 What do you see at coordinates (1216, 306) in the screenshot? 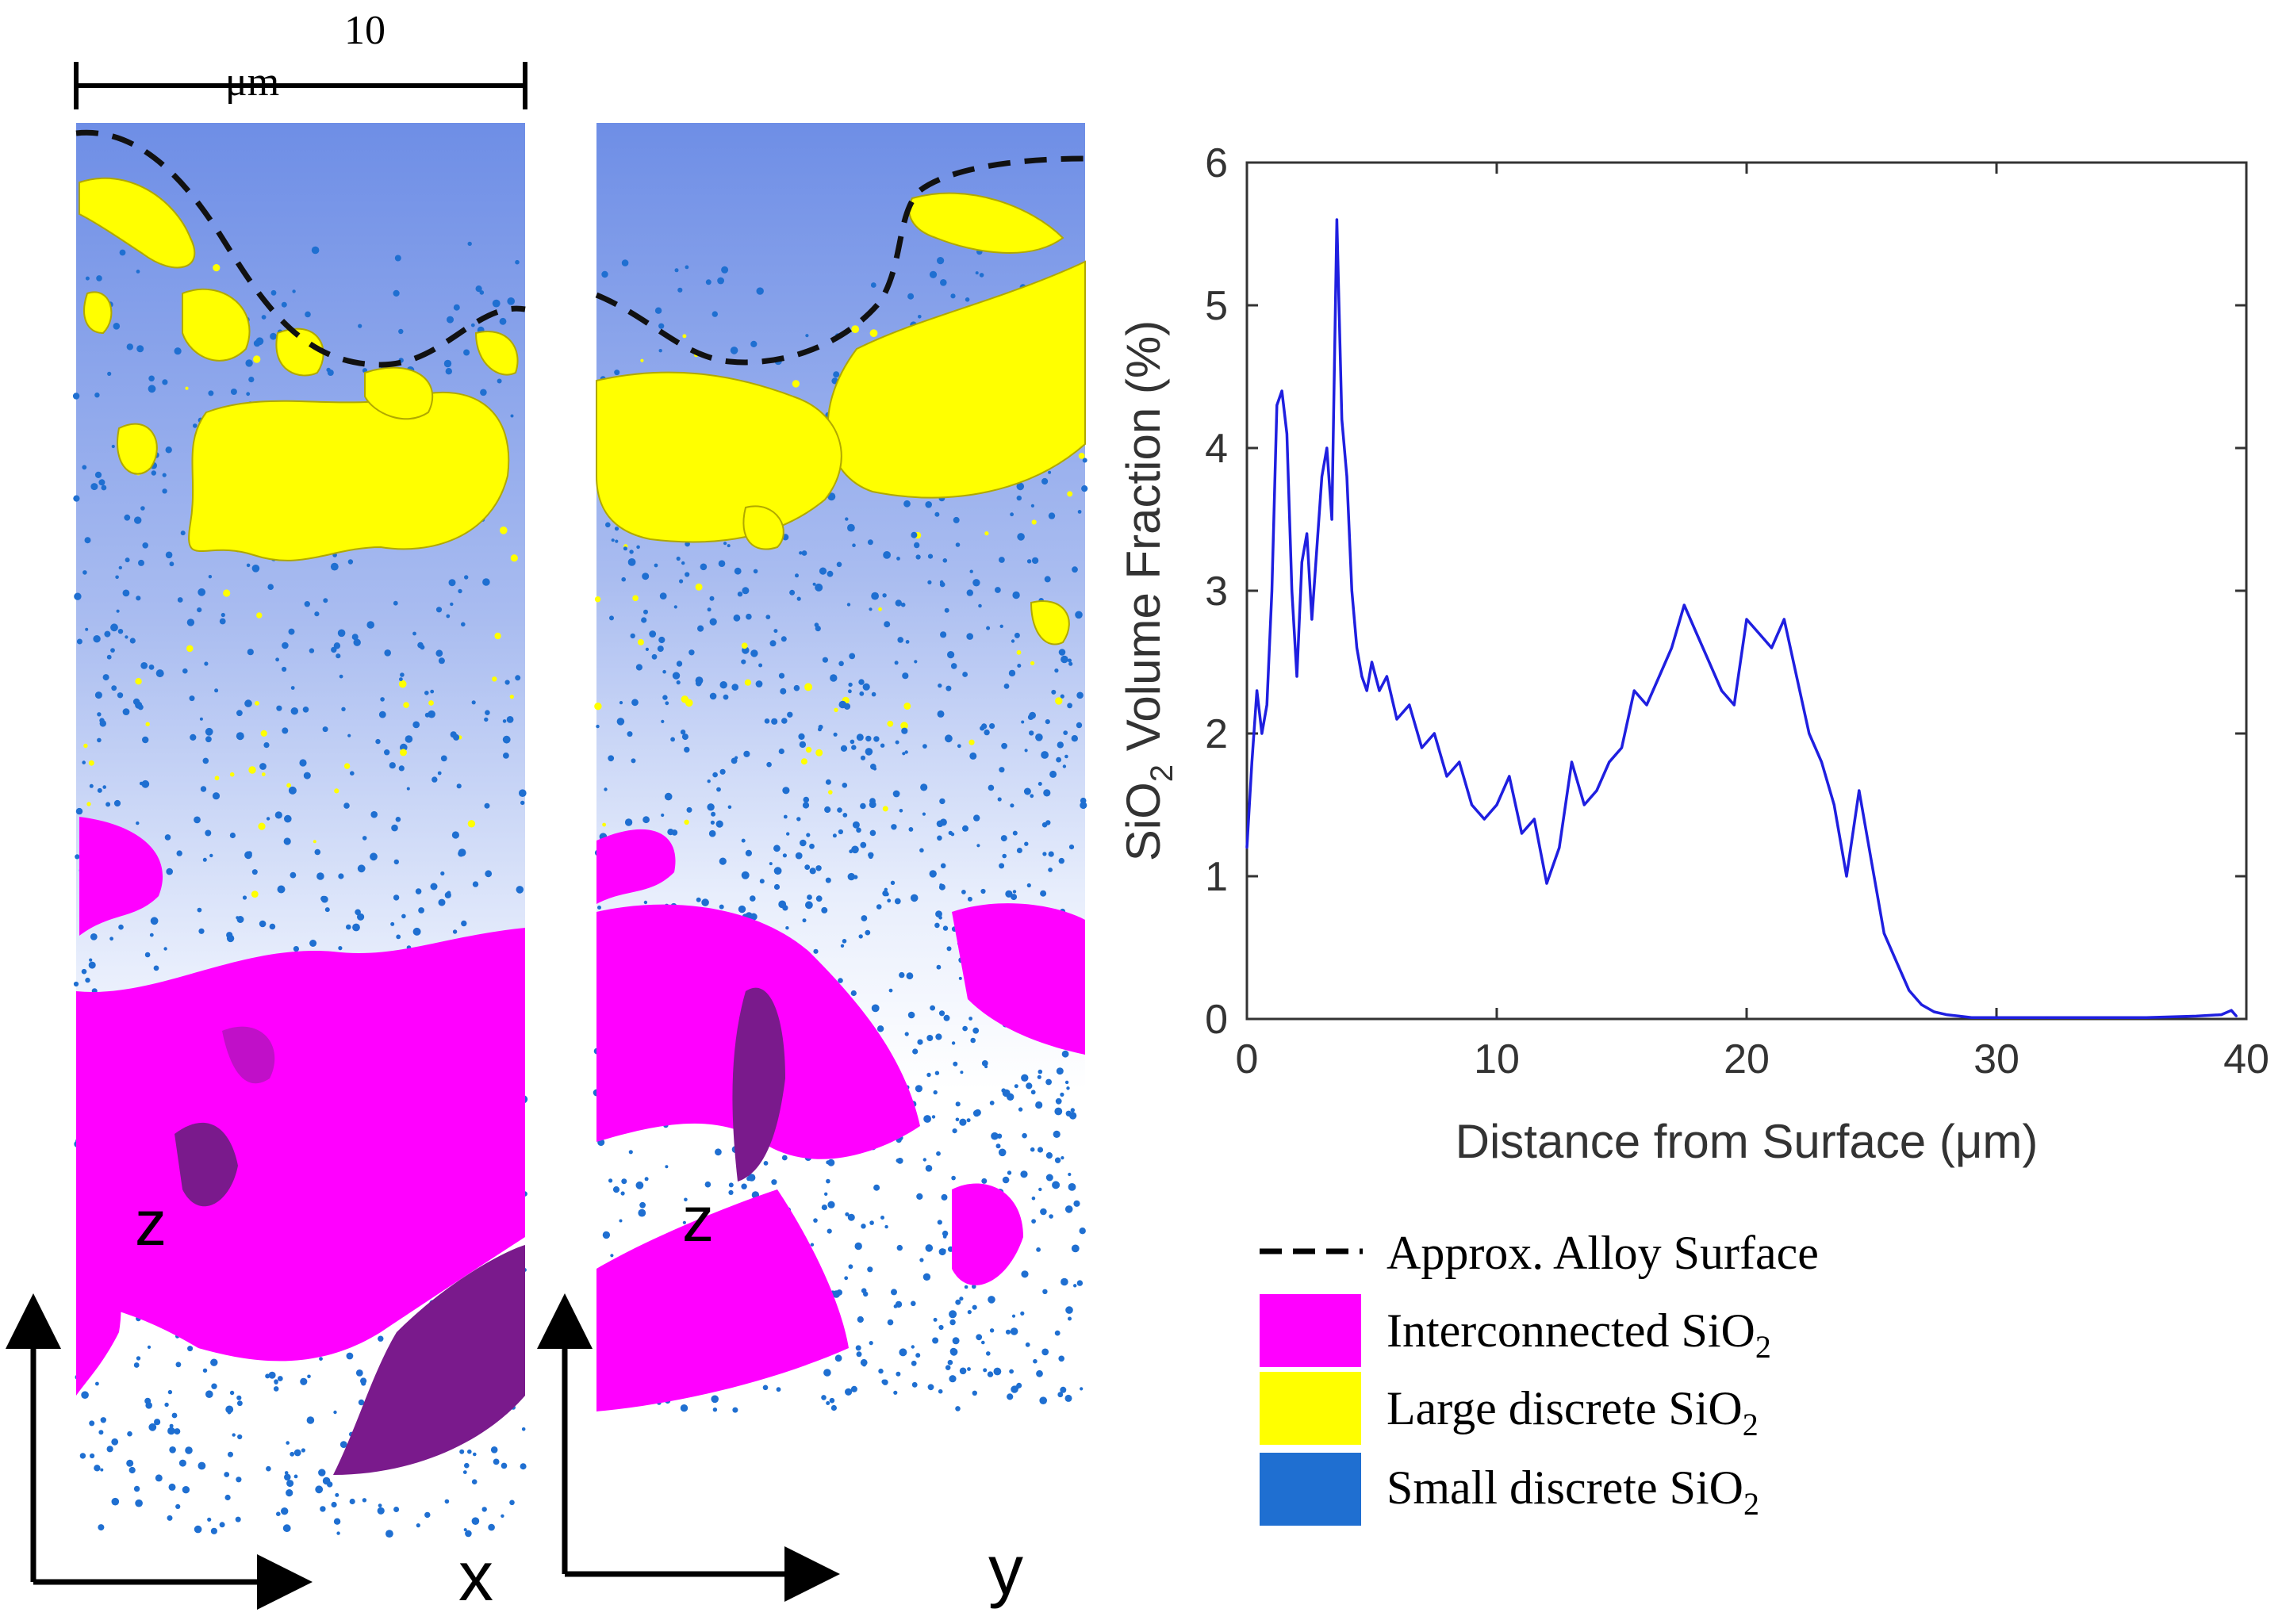
I see `y-tick-label: 5` at bounding box center [1216, 306].